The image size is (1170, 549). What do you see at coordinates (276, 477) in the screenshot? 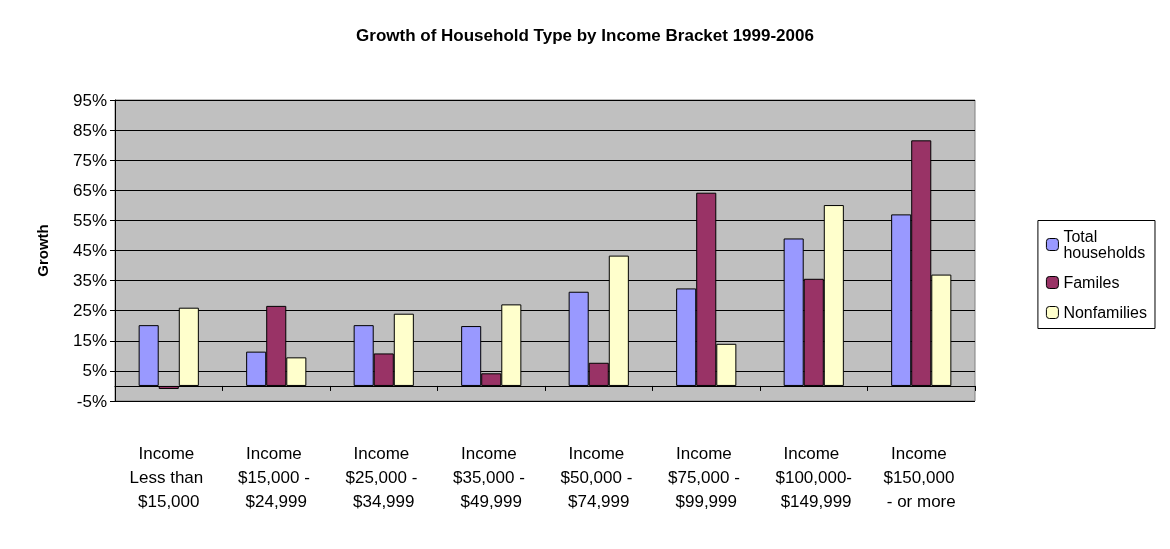
I see `x-tick-label: Income $15,000 - $24,999` at bounding box center [276, 477].